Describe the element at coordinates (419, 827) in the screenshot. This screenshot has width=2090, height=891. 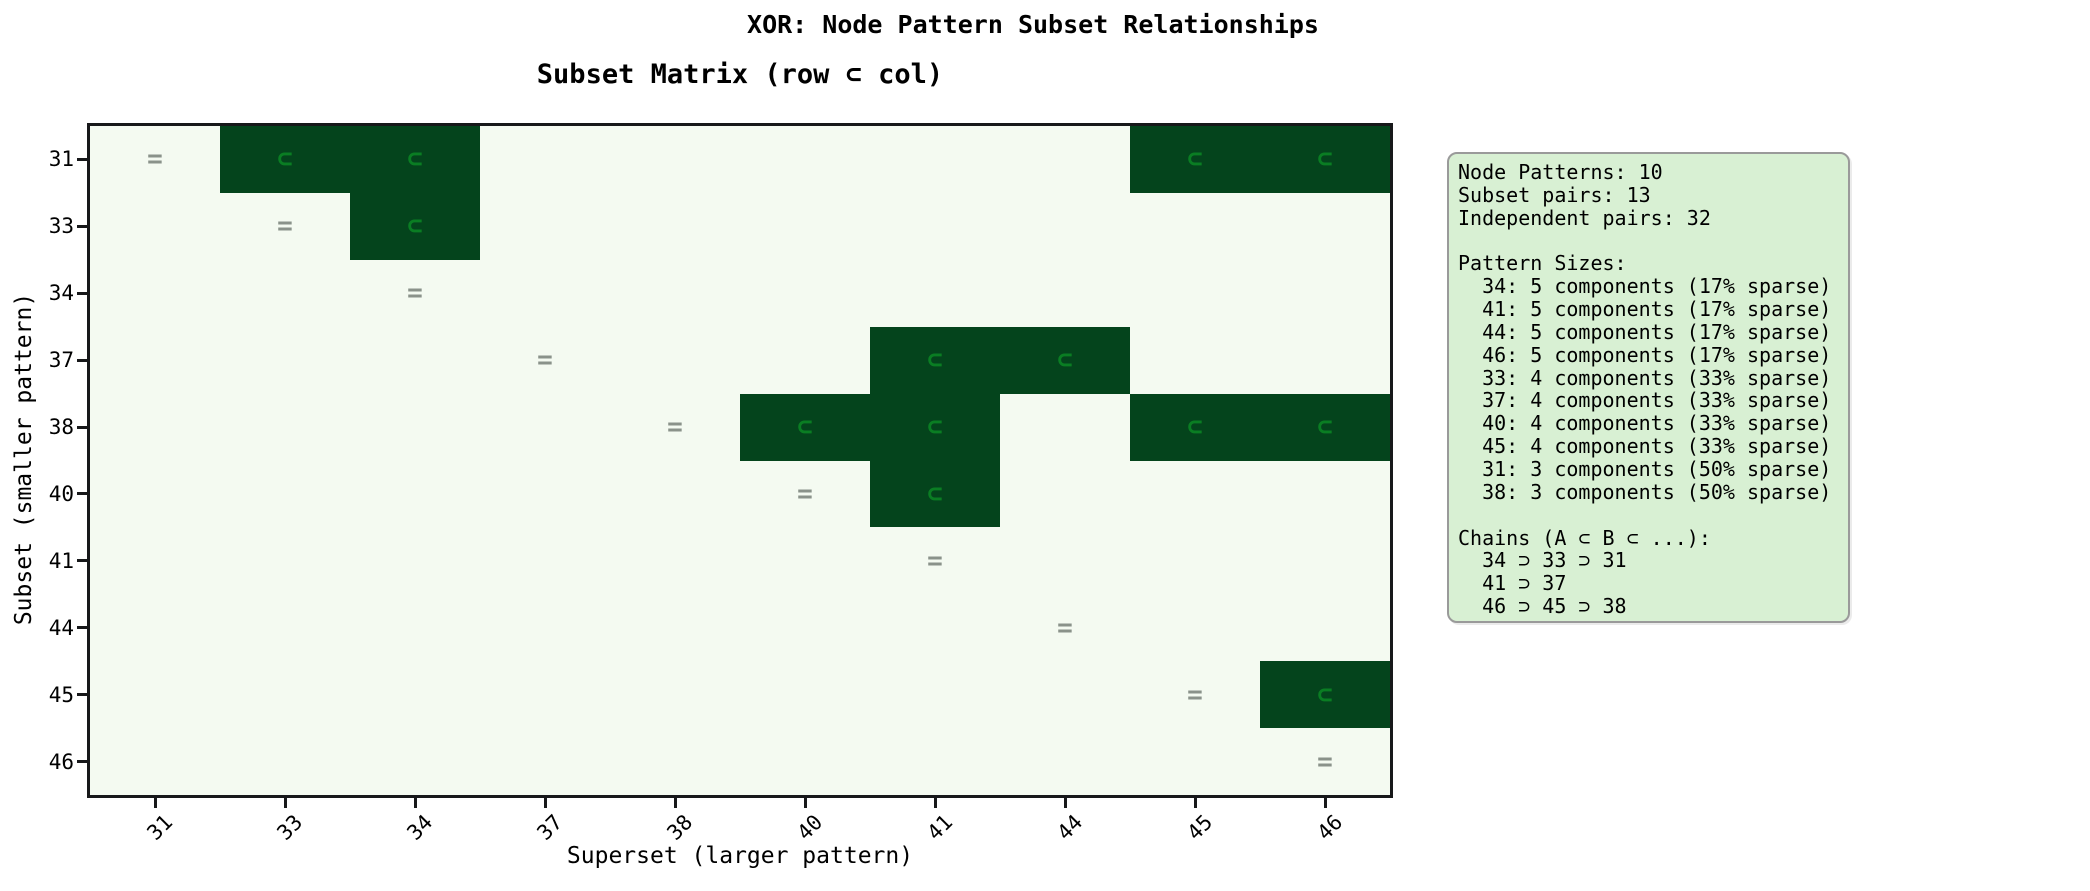
I see `x-tick-label: 34` at that location.